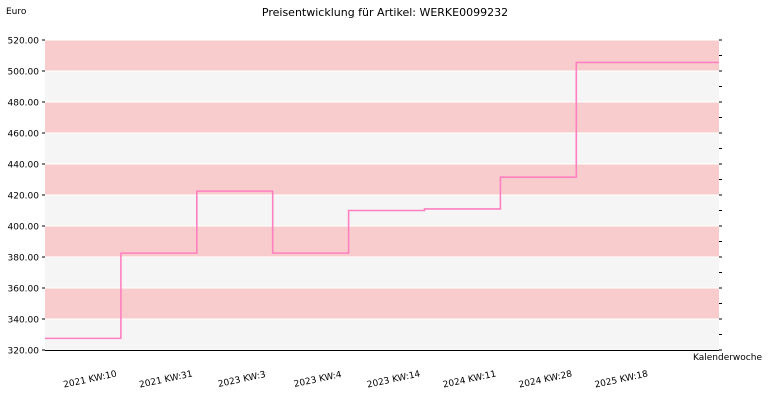 Image resolution: width=770 pixels, height=400 pixels. Describe the element at coordinates (24, 166) in the screenshot. I see `y-tick-label: 440.00` at that location.